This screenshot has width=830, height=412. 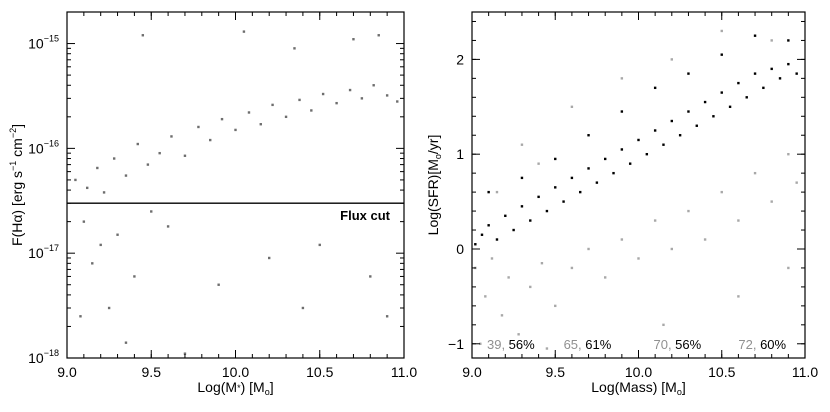 What do you see at coordinates (460, 249) in the screenshot?
I see `right-y-tick-label: 0` at bounding box center [460, 249].